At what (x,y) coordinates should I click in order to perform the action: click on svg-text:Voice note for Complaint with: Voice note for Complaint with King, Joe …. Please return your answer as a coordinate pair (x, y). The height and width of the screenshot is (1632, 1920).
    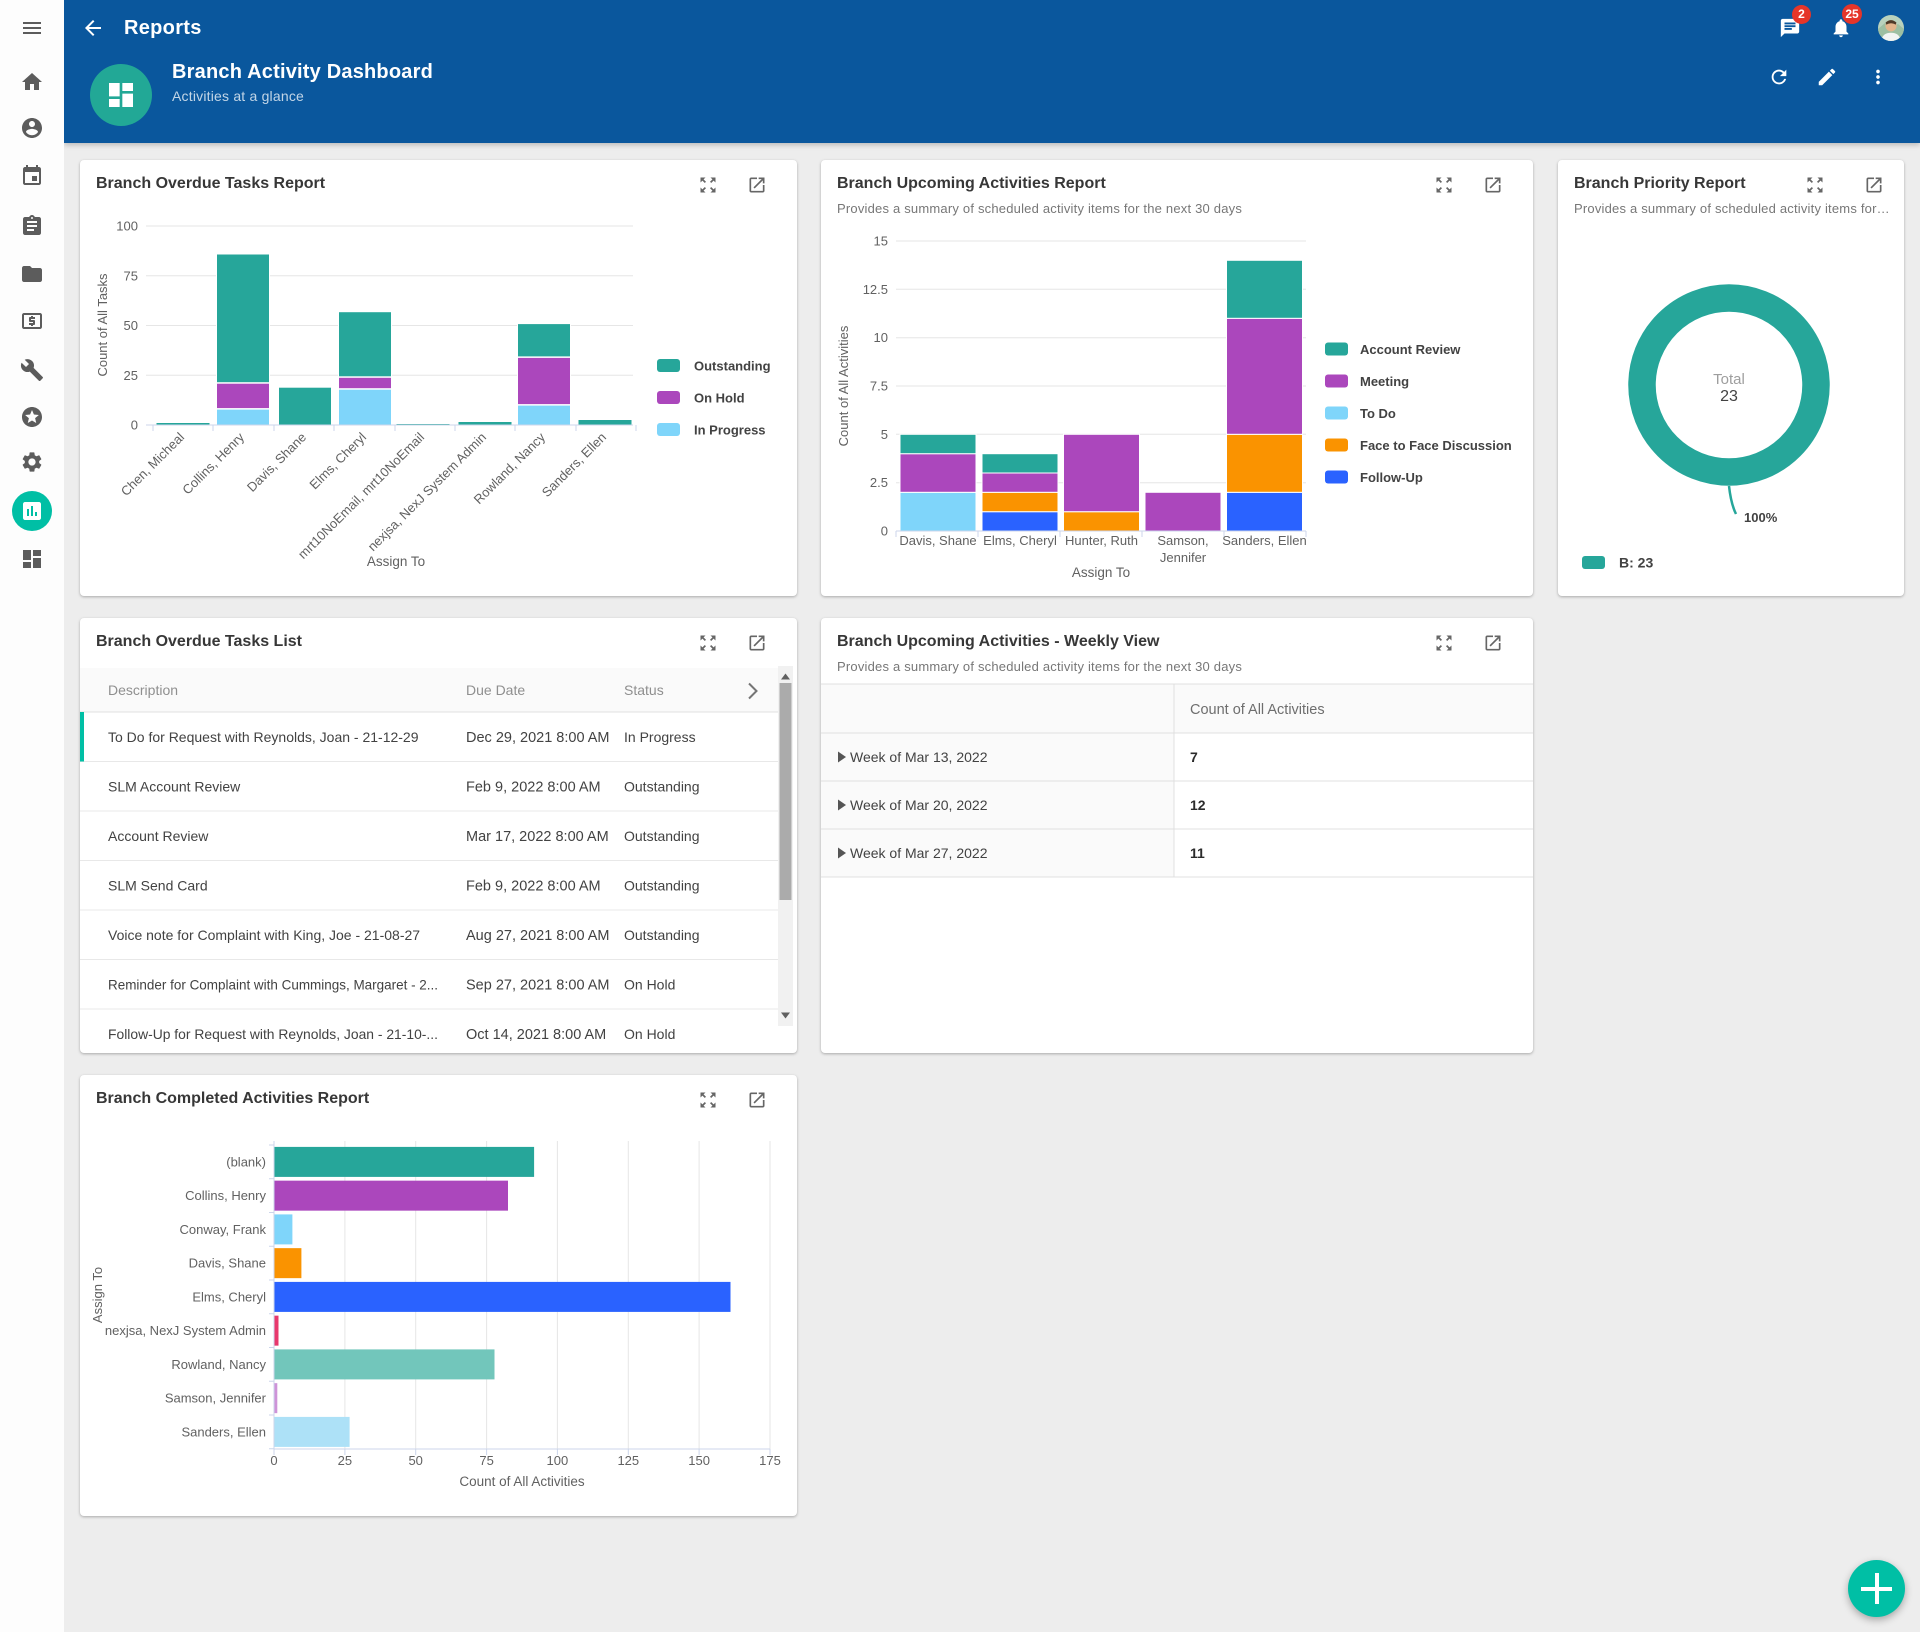
    Looking at the image, I should click on (264, 935).